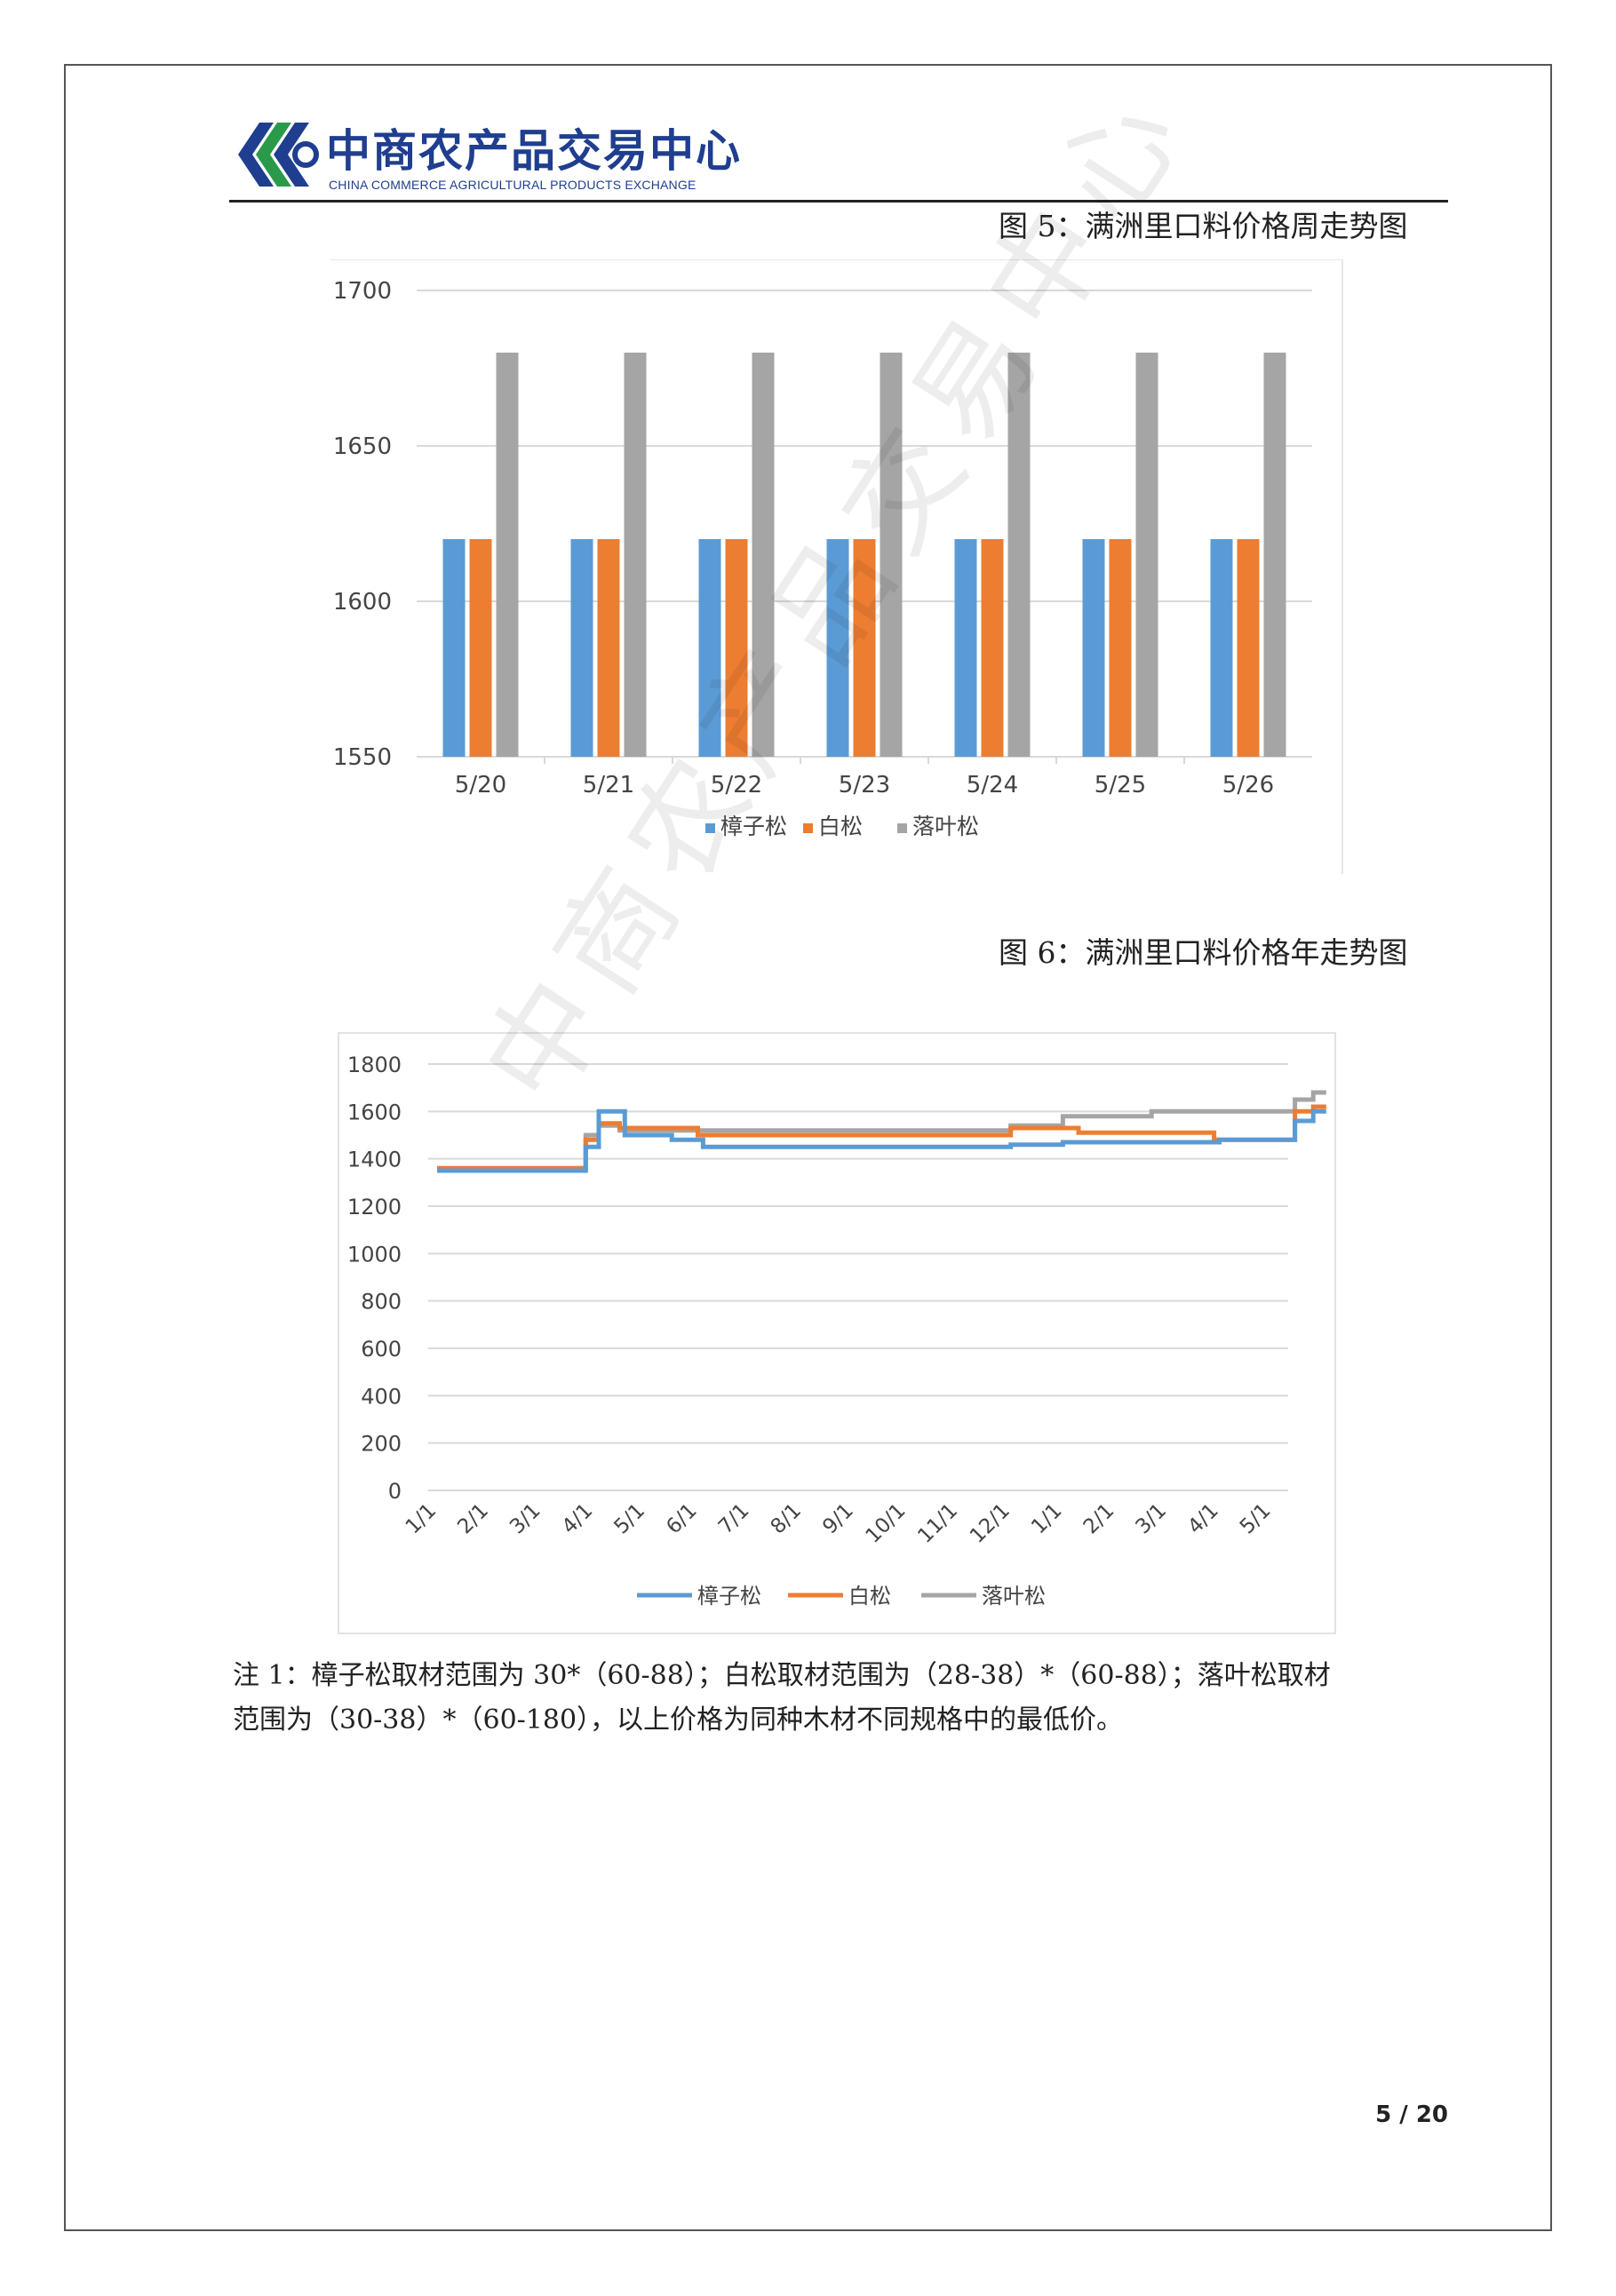 This screenshot has width=1616, height=2296. What do you see at coordinates (1120, 785) in the screenshot?
I see `x-tick-label: 5/25` at bounding box center [1120, 785].